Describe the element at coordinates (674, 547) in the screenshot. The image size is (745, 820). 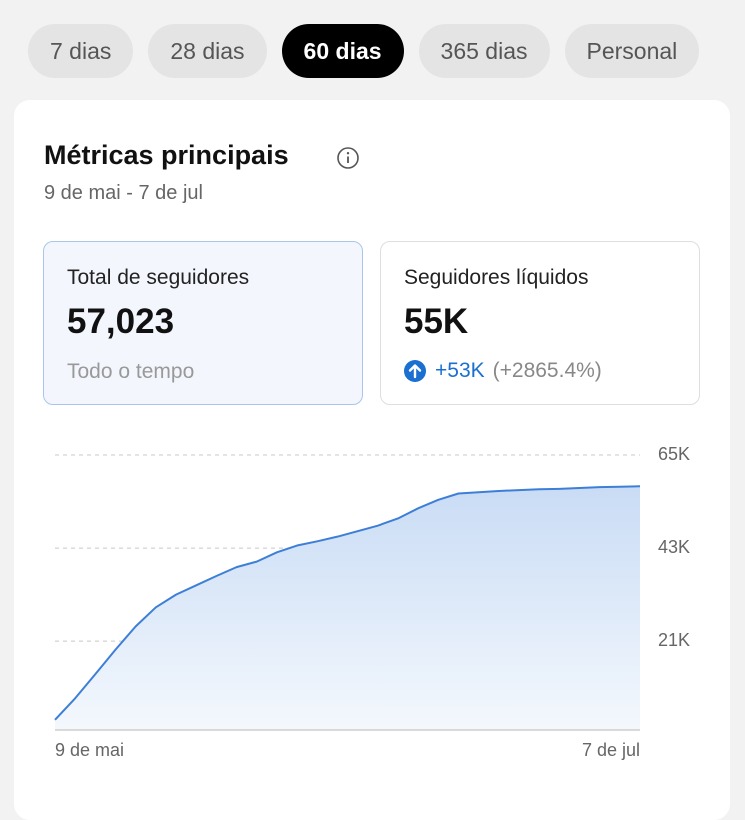
I see `y-tick-label: 43K` at that location.